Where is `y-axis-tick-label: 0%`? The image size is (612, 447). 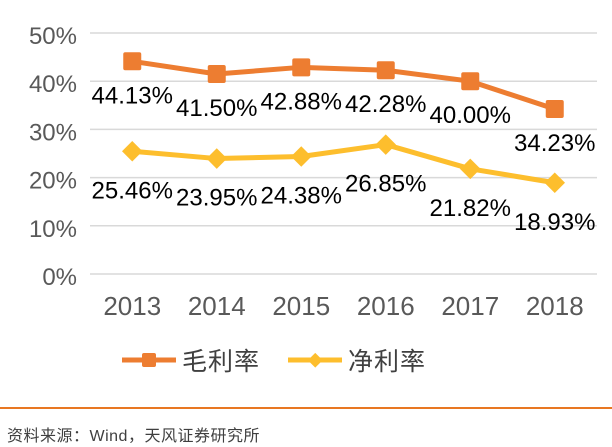
y-axis-tick-label: 0% is located at coordinates (59, 277).